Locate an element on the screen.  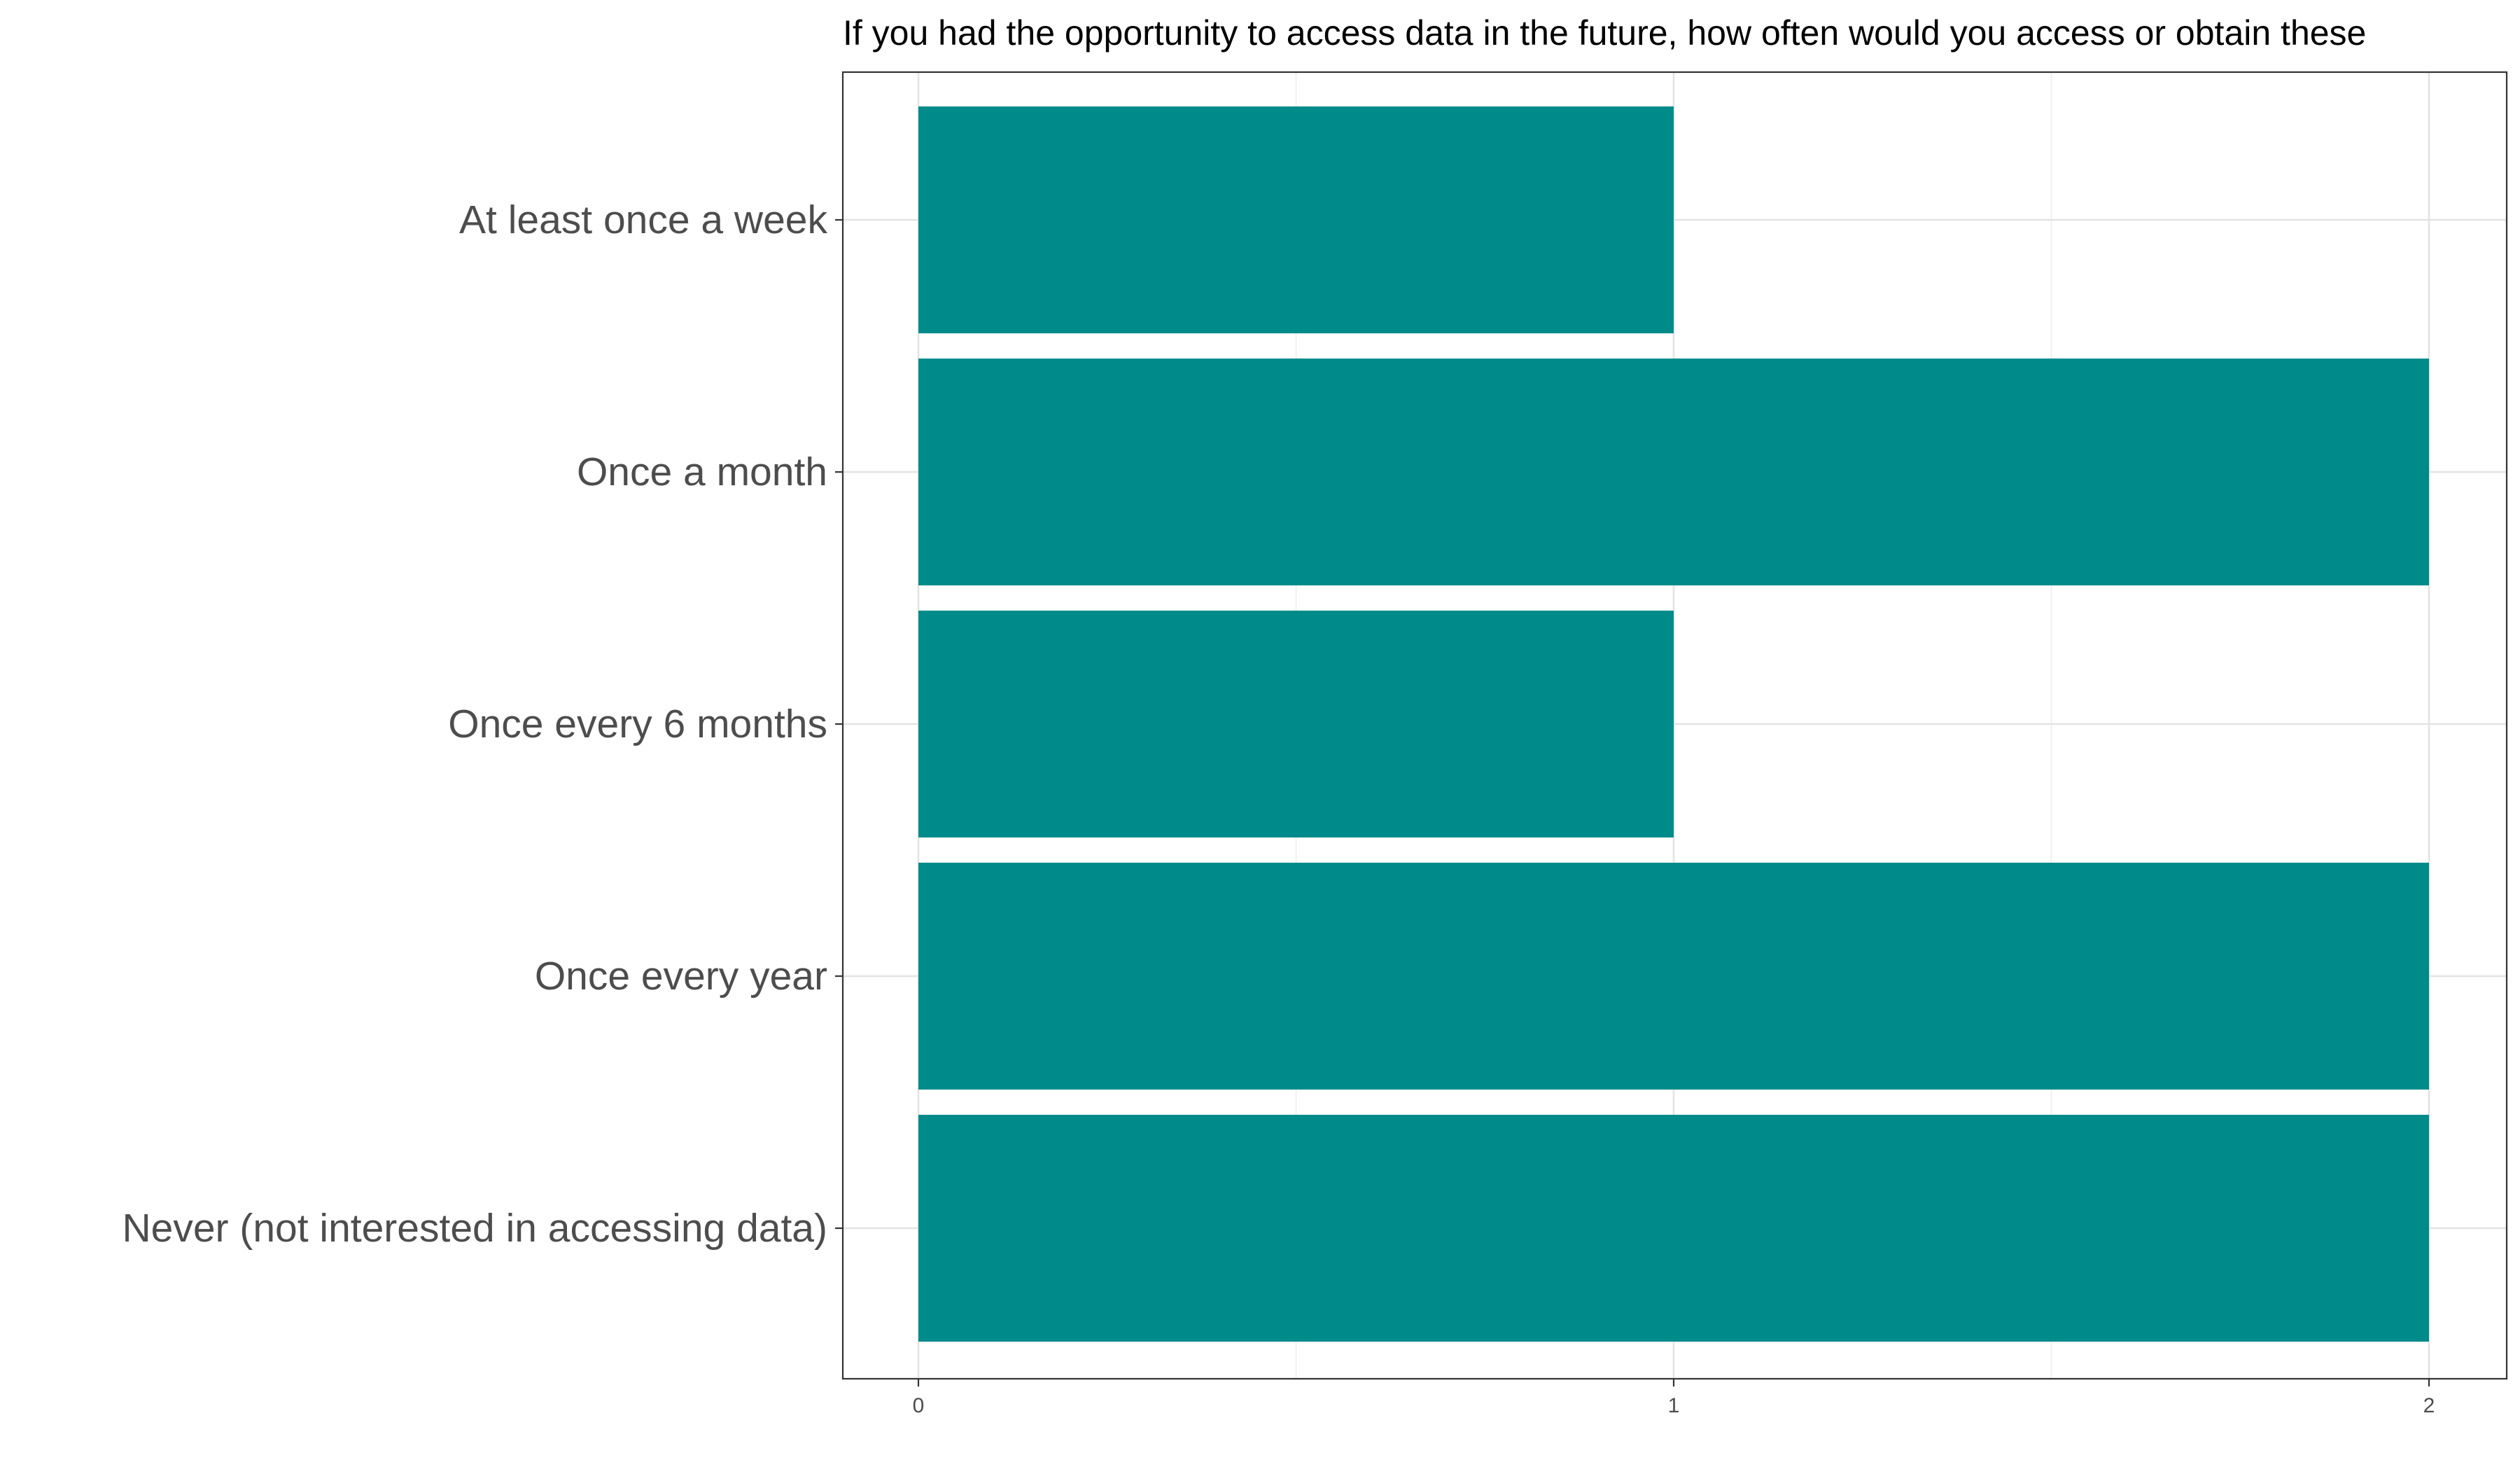
y-tick-label: At least once a week is located at coordinates (643, 220).